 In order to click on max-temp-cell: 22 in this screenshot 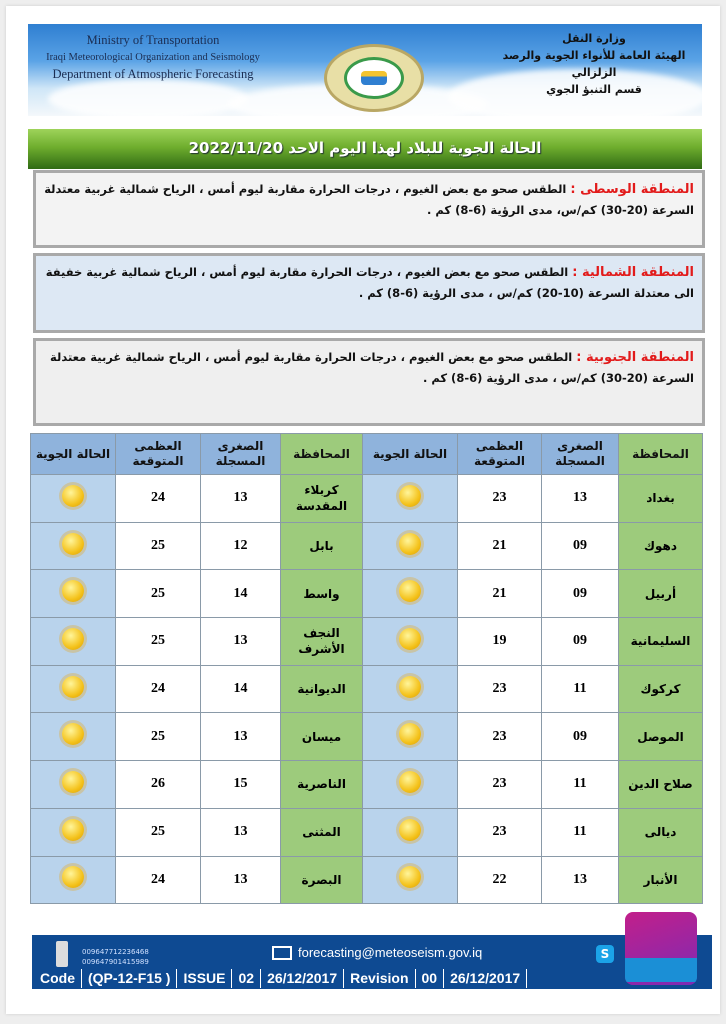, I will do `click(499, 880)`.